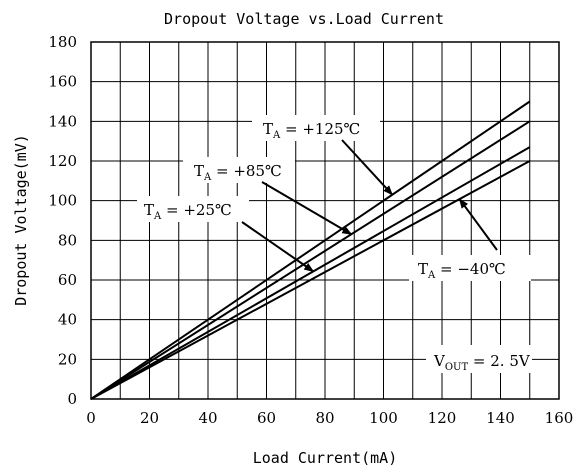 The height and width of the screenshot is (473, 588). What do you see at coordinates (72, 399) in the screenshot?
I see `y-tick-label: 0` at bounding box center [72, 399].